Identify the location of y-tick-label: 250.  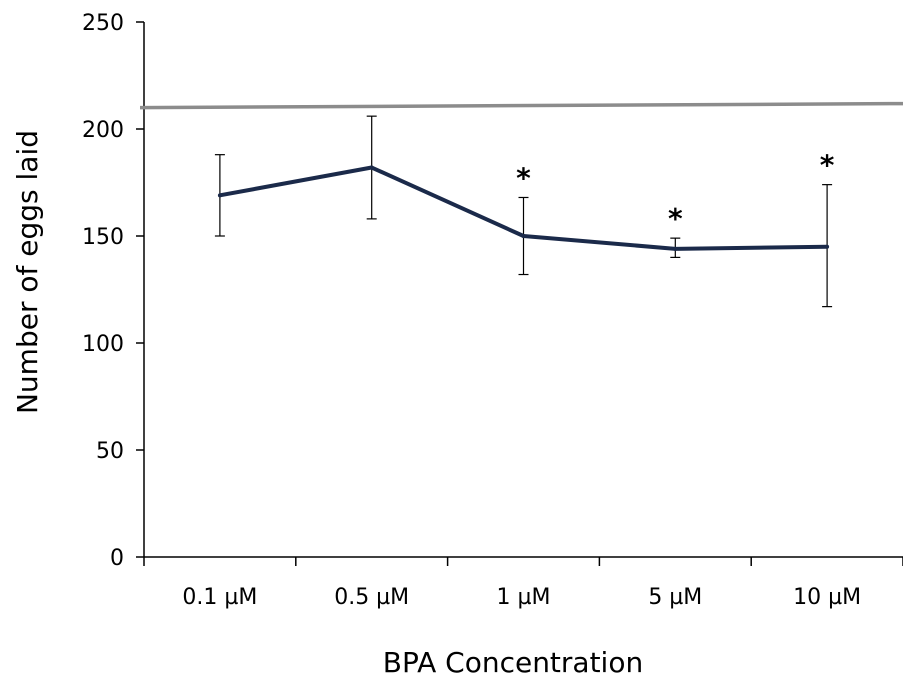
(103, 23).